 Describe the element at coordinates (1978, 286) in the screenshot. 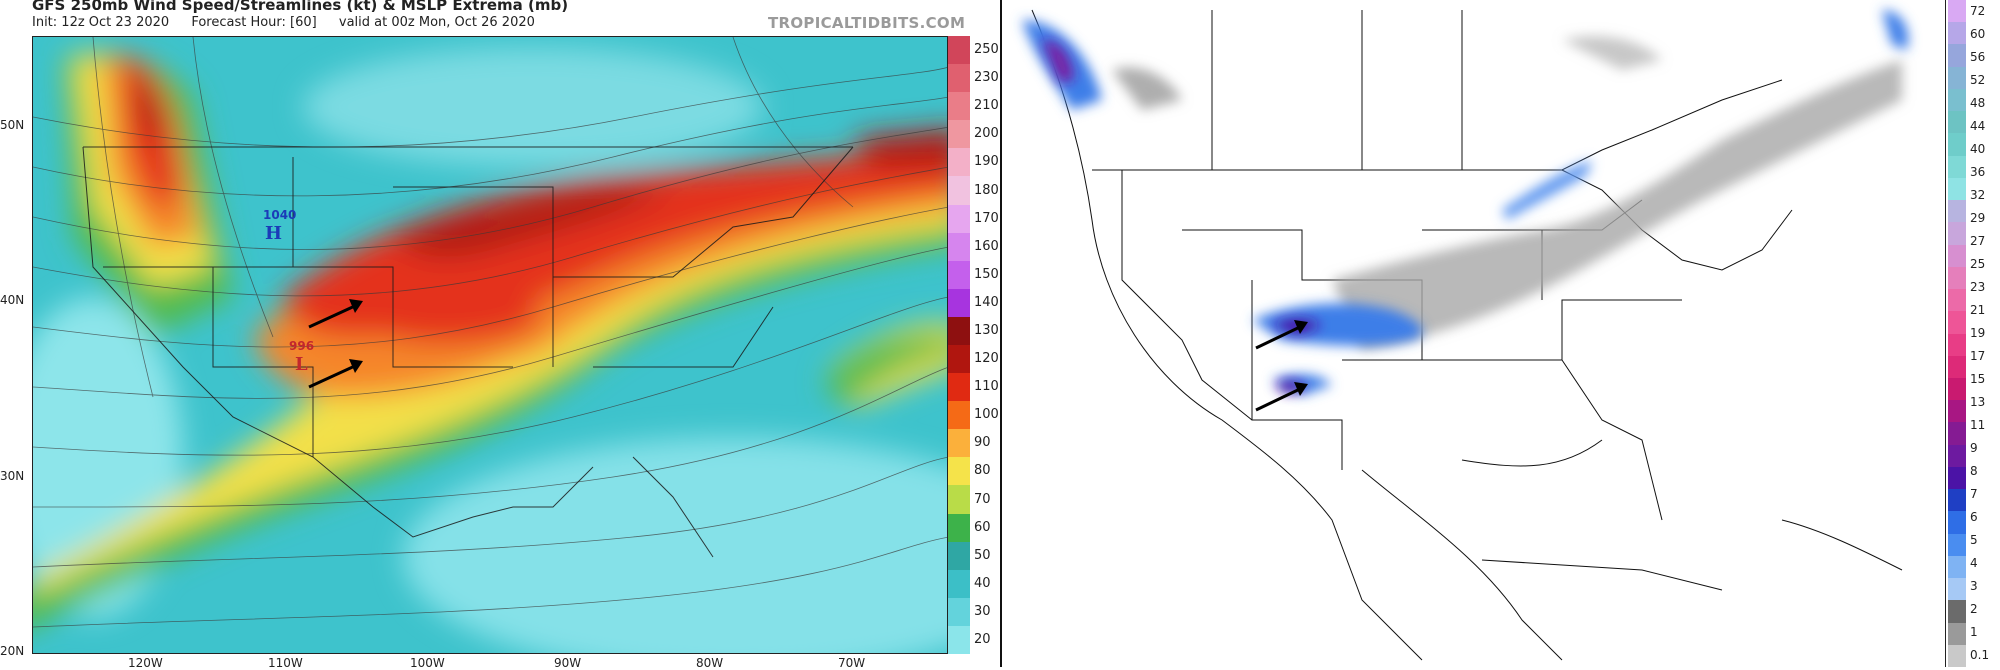

I see `precip-scale-label: 23` at that location.